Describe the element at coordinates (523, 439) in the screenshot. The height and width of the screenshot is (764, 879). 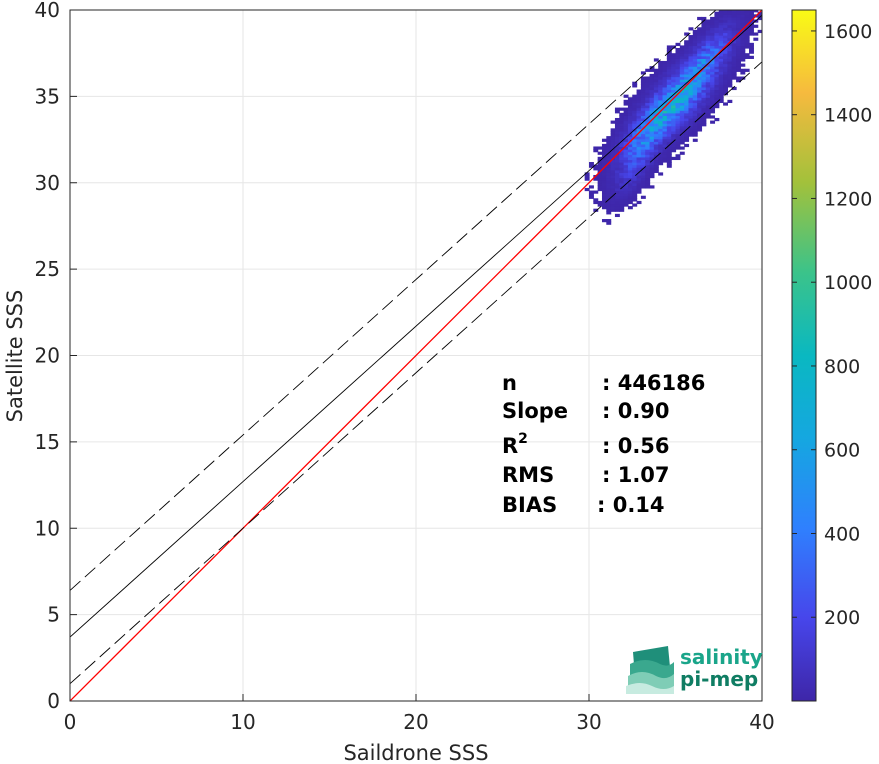
I see `stat-r2-sup: 2` at that location.